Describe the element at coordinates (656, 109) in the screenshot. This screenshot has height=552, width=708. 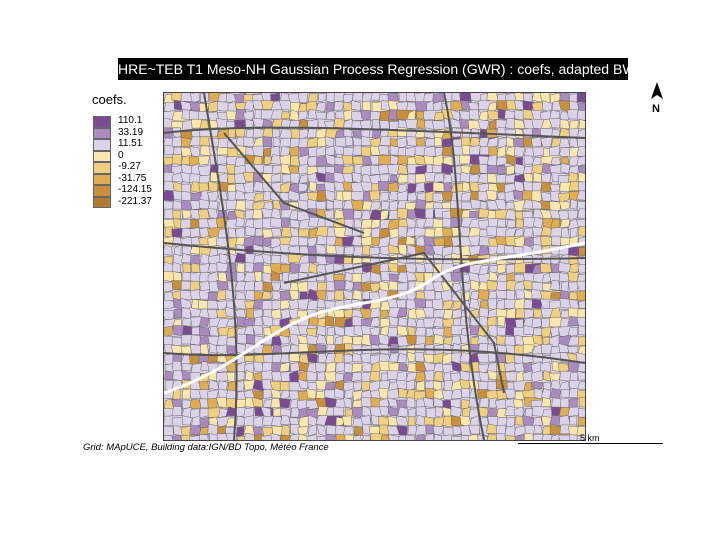
I see `north-label: N` at that location.